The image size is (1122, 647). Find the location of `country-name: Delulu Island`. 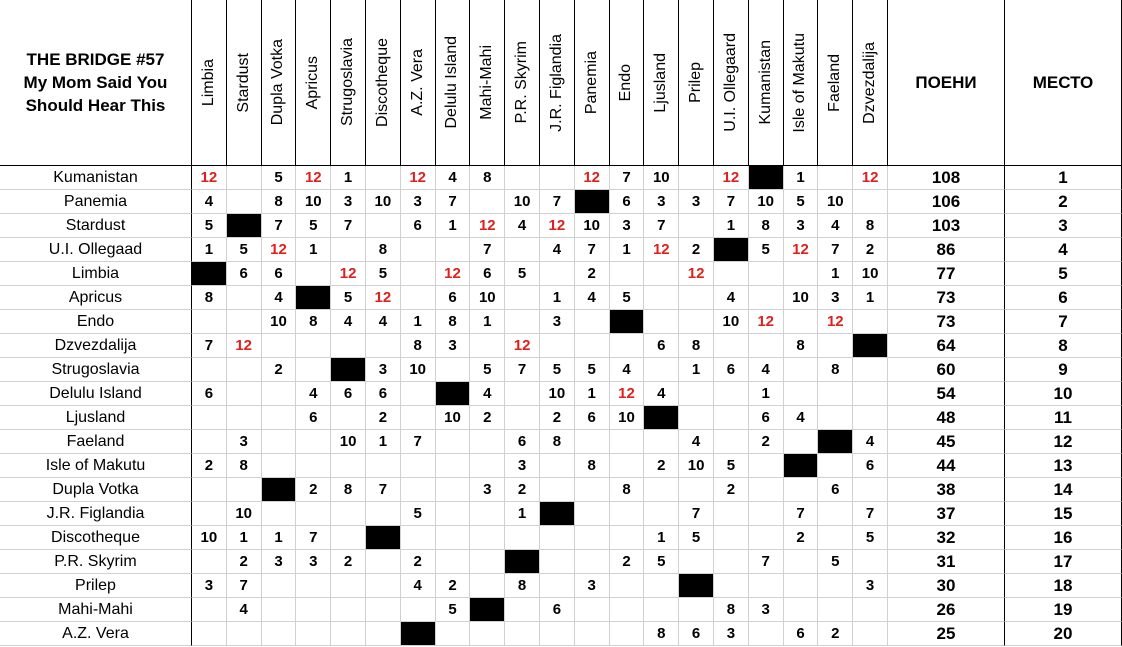

country-name: Delulu Island is located at coordinates (96, 394).